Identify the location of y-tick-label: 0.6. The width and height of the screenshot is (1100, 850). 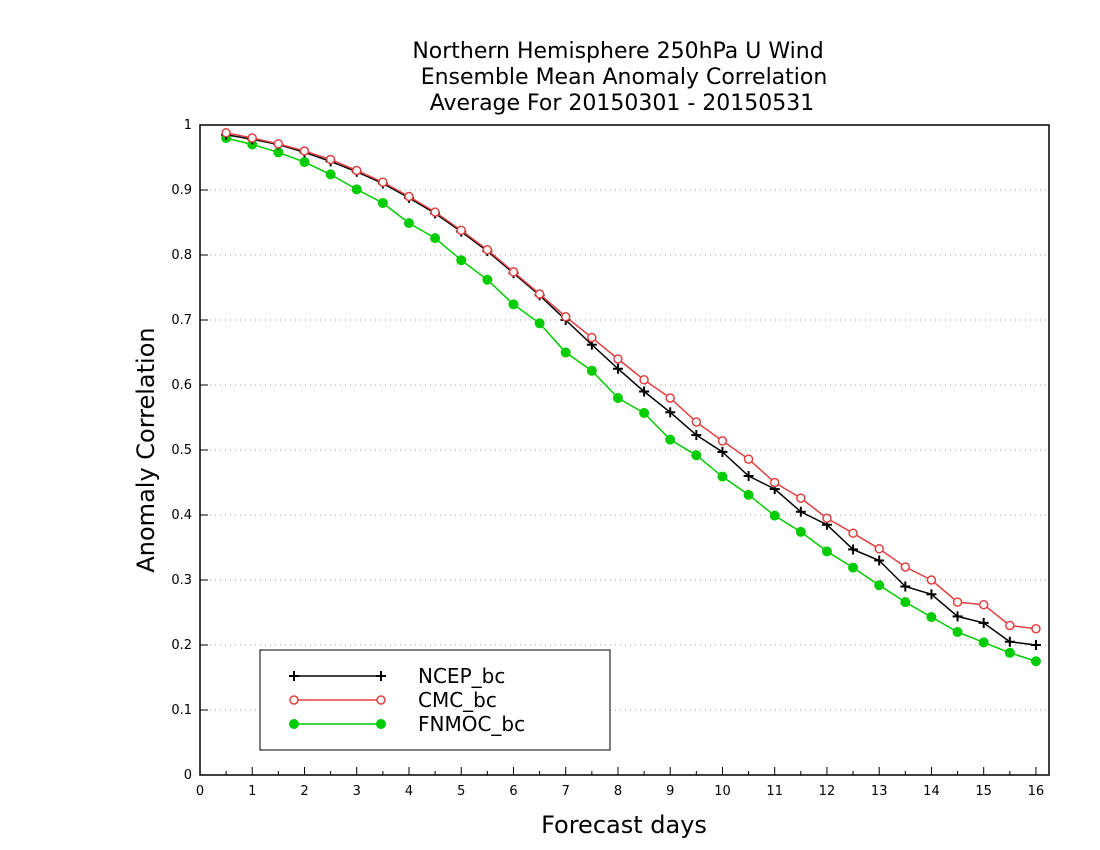
(181, 385).